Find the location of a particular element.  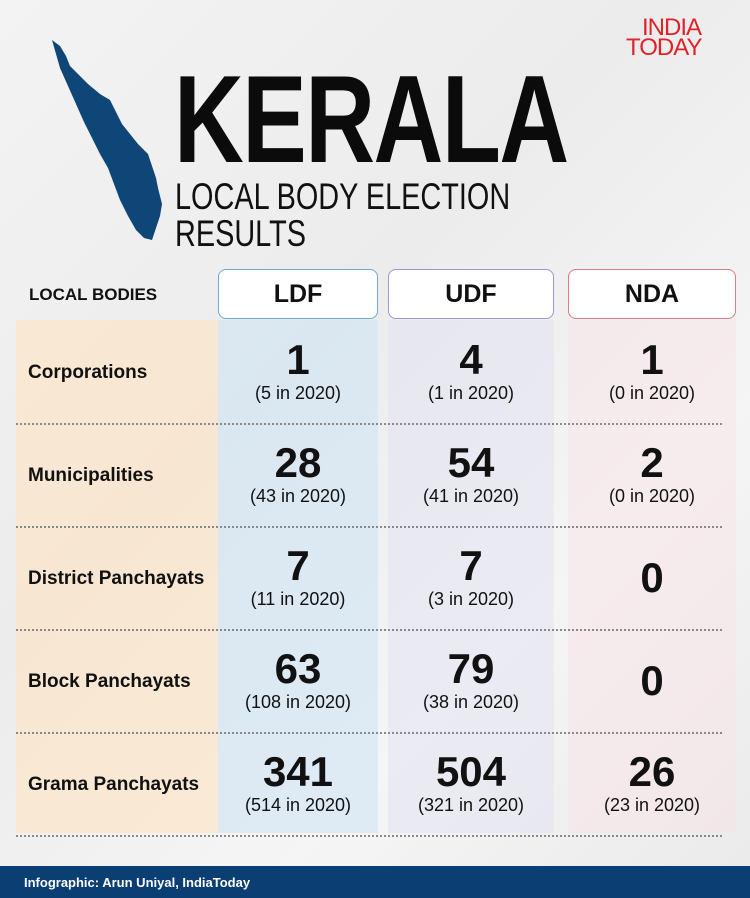

ldf-count: 7 is located at coordinates (298, 565).